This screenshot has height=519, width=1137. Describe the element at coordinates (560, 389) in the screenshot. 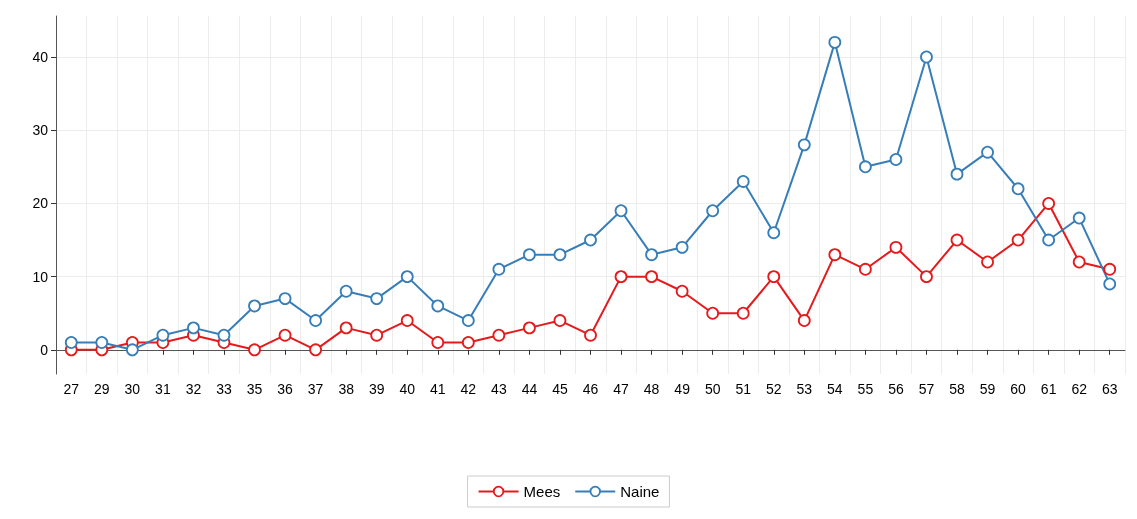

I see `x-tick-label: 45` at that location.